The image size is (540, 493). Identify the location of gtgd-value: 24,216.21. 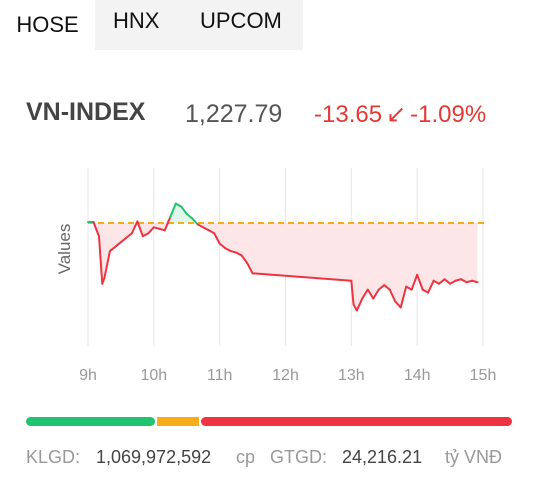
(382, 457).